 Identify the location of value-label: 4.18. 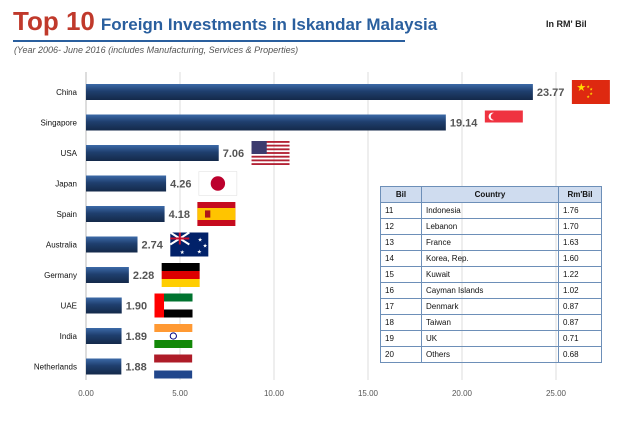
(179, 215).